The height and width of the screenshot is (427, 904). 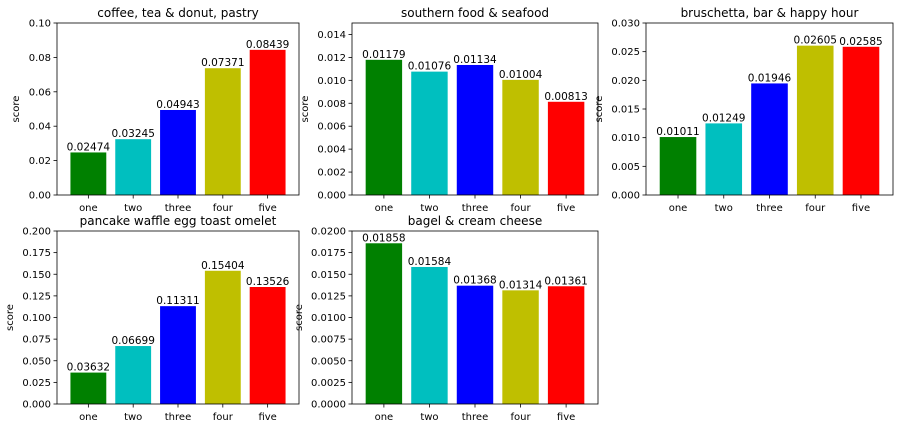 I want to click on bar-value-label: 0.06699, so click(x=132, y=341).